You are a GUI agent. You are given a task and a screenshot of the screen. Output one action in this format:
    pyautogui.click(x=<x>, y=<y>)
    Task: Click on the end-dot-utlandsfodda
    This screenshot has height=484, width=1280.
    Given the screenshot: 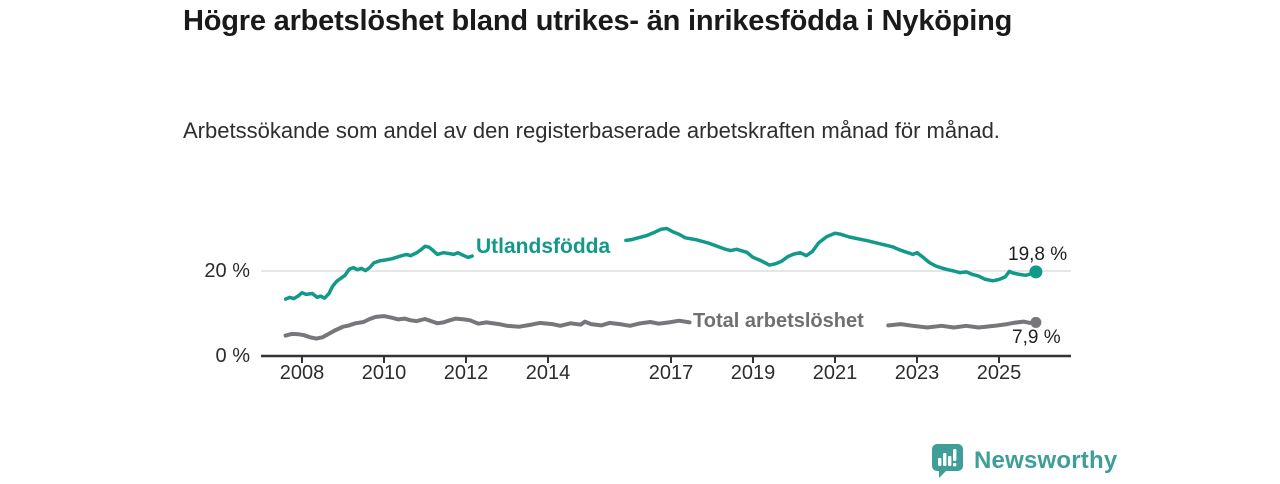 What is the action you would take?
    pyautogui.click(x=1036, y=272)
    